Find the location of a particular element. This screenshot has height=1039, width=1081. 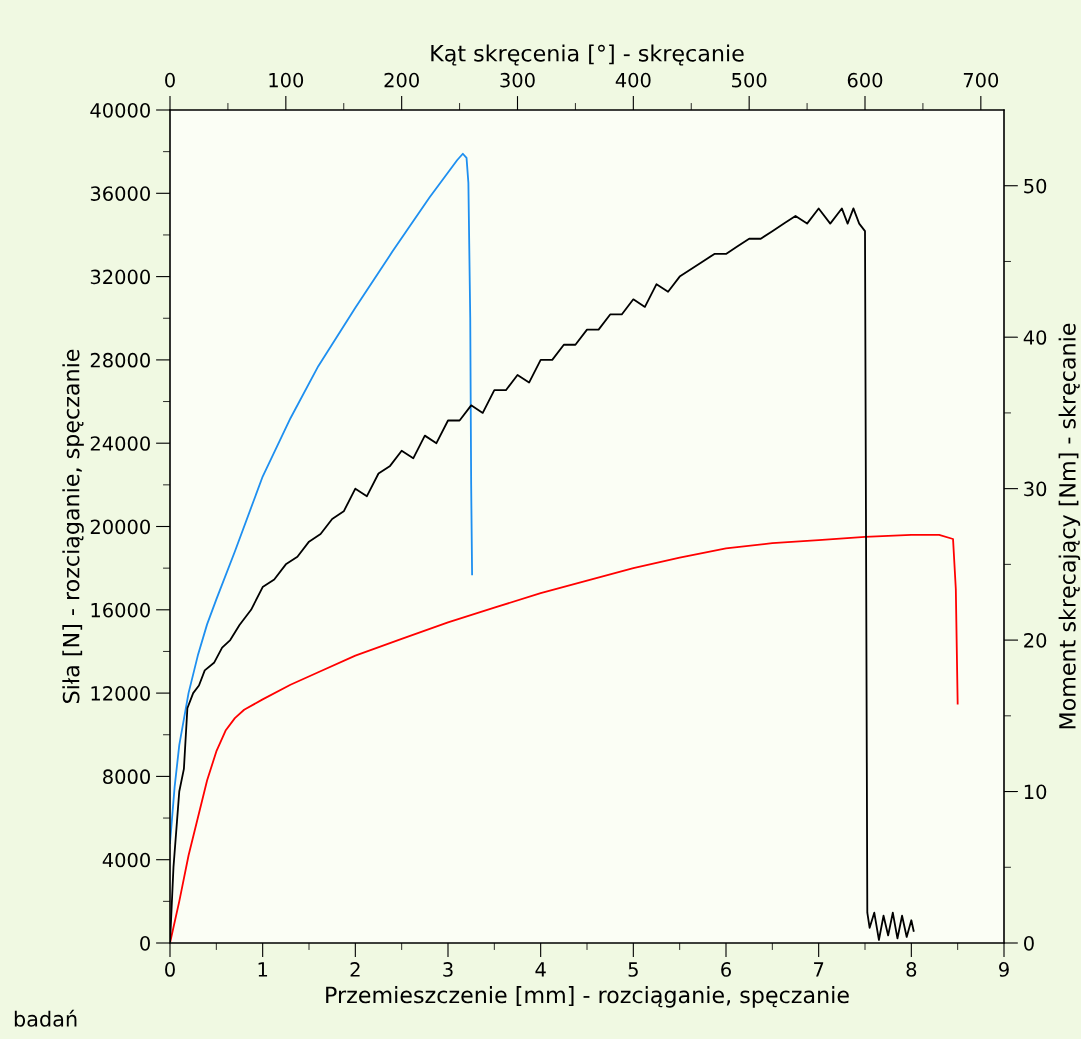

x-tick-label: 3 is located at coordinates (448, 969).